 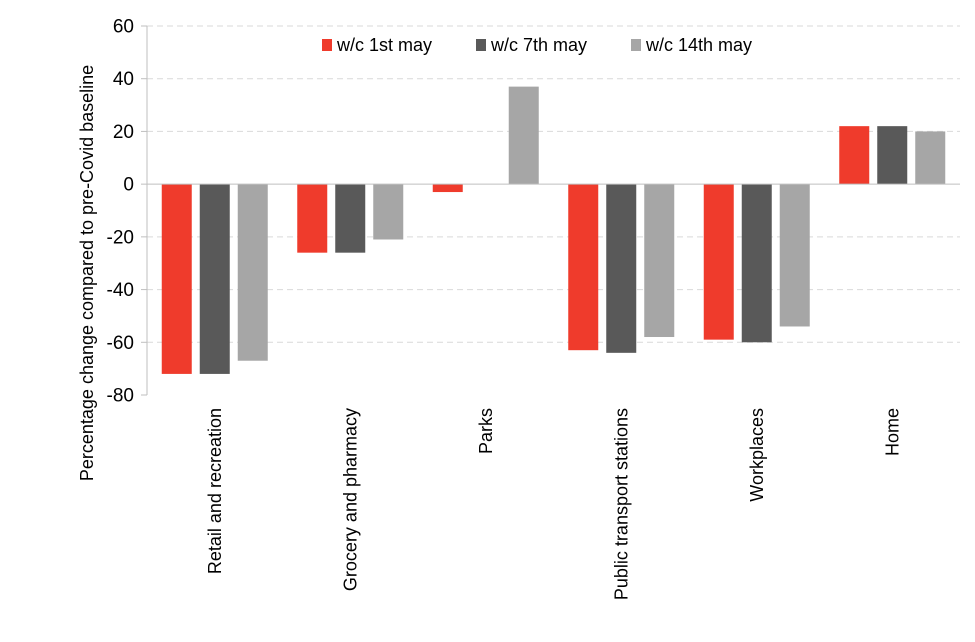 What do you see at coordinates (120, 237) in the screenshot?
I see `y-tick-label: -20` at bounding box center [120, 237].